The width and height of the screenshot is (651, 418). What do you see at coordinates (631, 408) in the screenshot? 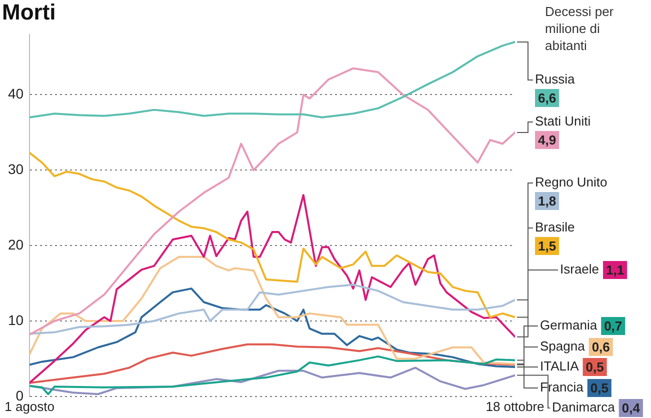
I see `text: 0,4` at bounding box center [631, 408].